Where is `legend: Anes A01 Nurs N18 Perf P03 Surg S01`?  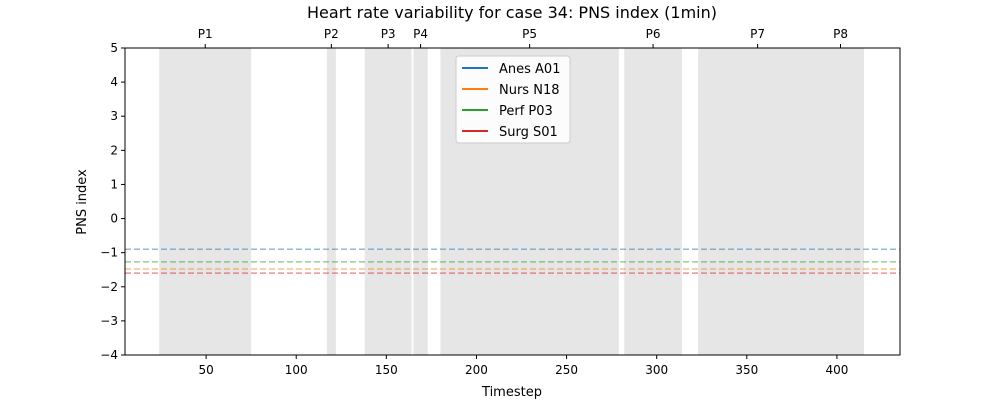
legend: Anes A01 Nurs N18 Perf P03 Surg S01 is located at coordinates (513, 99).